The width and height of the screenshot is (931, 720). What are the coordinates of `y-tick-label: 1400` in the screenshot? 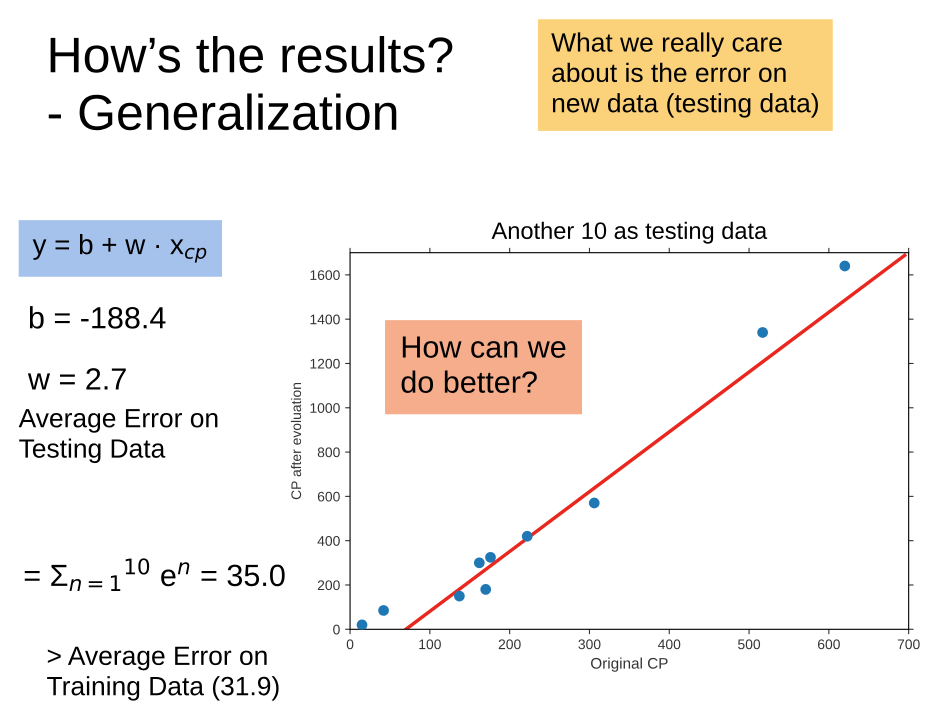 It's located at (325, 319).